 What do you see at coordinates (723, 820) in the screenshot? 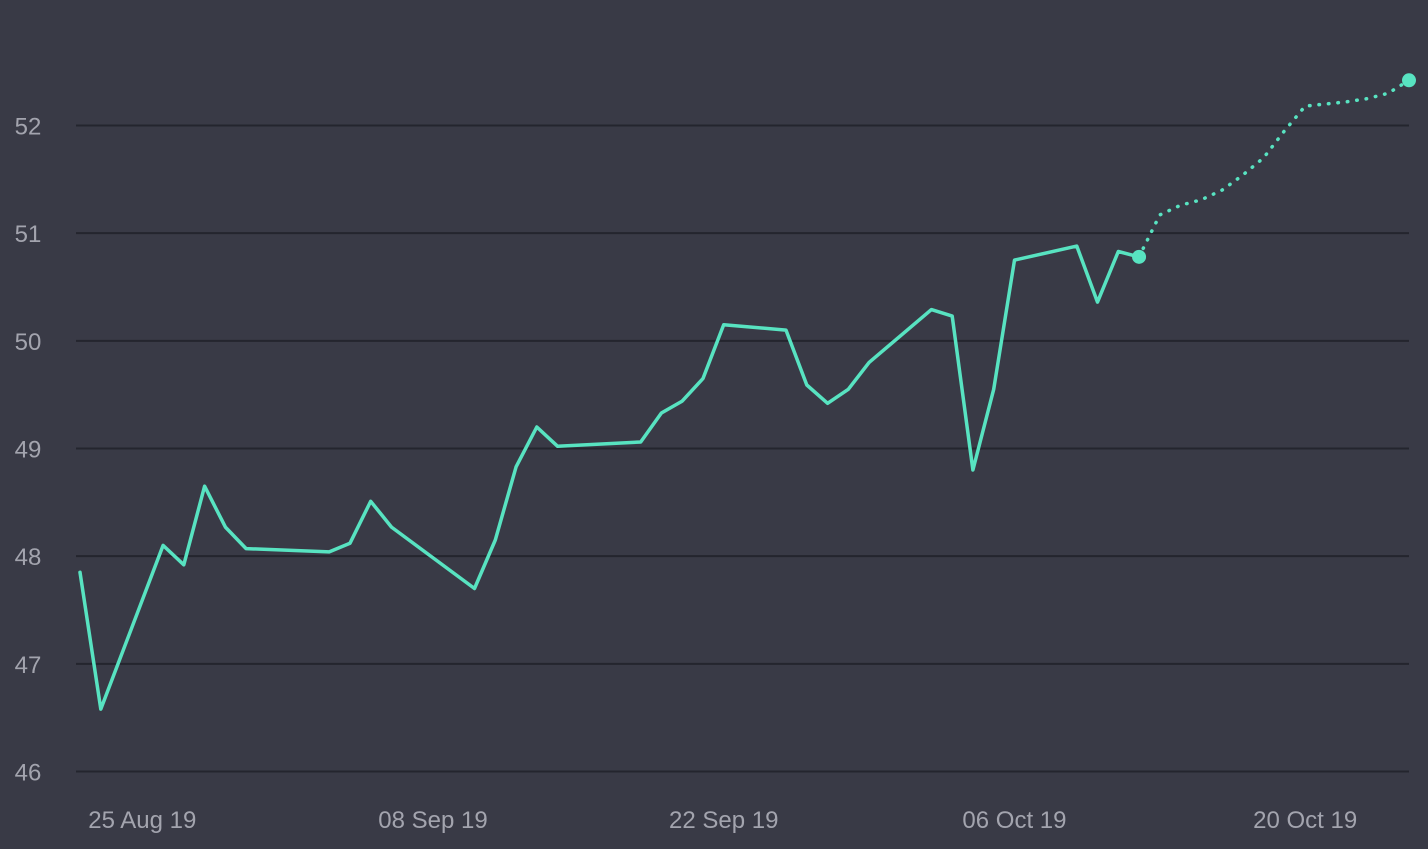
I see `x-tick-label: 22 Sep 19` at bounding box center [723, 820].